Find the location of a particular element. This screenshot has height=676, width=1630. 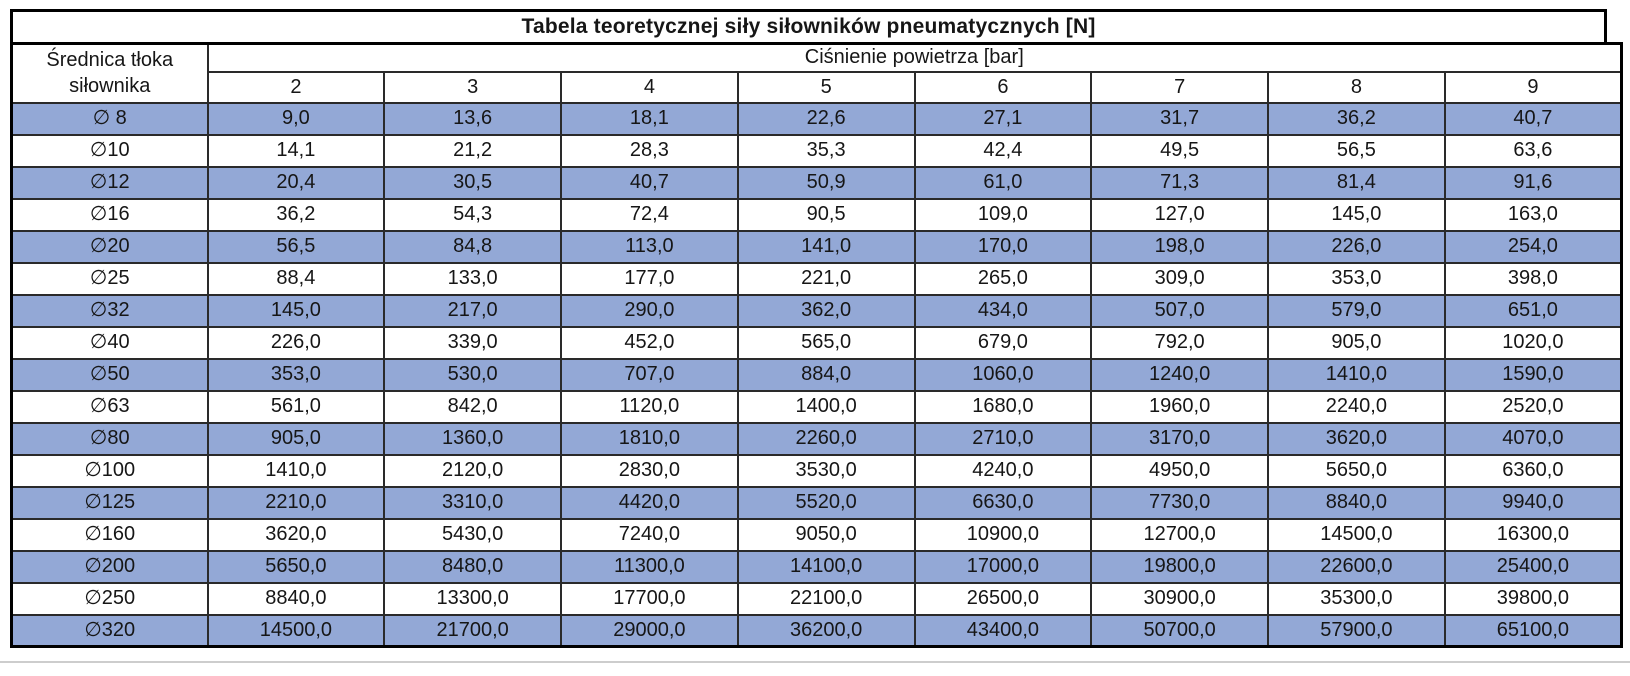

force-cell: 2240,0 is located at coordinates (1356, 406).